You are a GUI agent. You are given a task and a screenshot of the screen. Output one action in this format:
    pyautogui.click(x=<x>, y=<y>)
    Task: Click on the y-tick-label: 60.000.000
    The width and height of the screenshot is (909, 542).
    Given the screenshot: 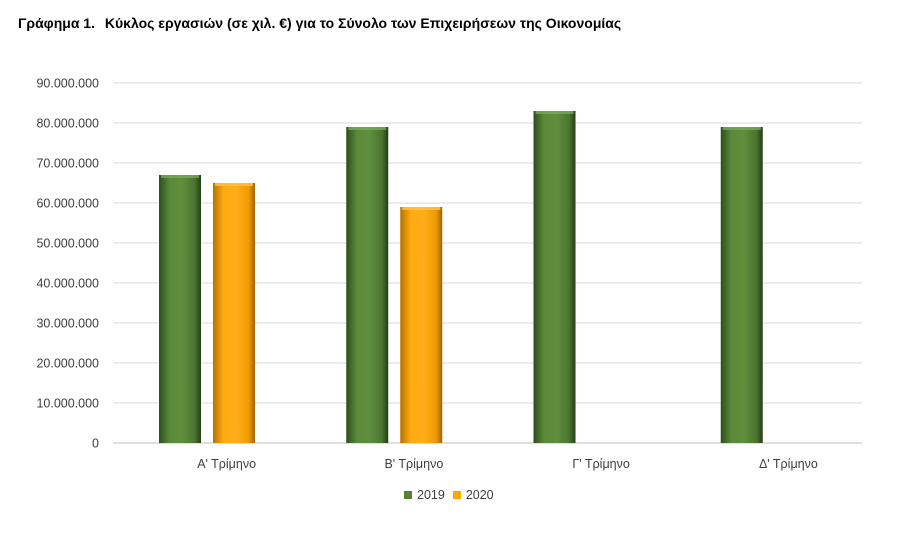 What is the action you would take?
    pyautogui.click(x=67, y=204)
    